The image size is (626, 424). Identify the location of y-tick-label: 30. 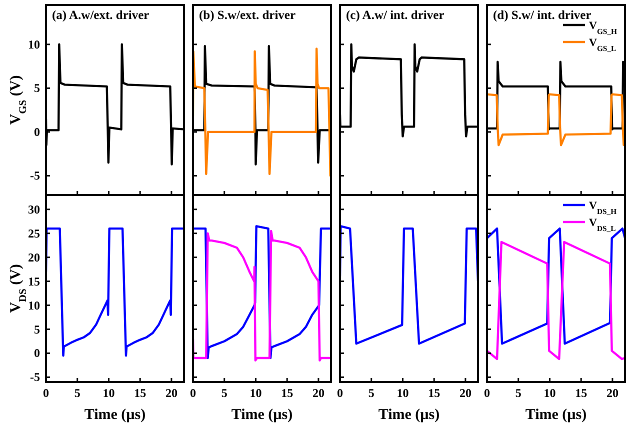
(34, 209).